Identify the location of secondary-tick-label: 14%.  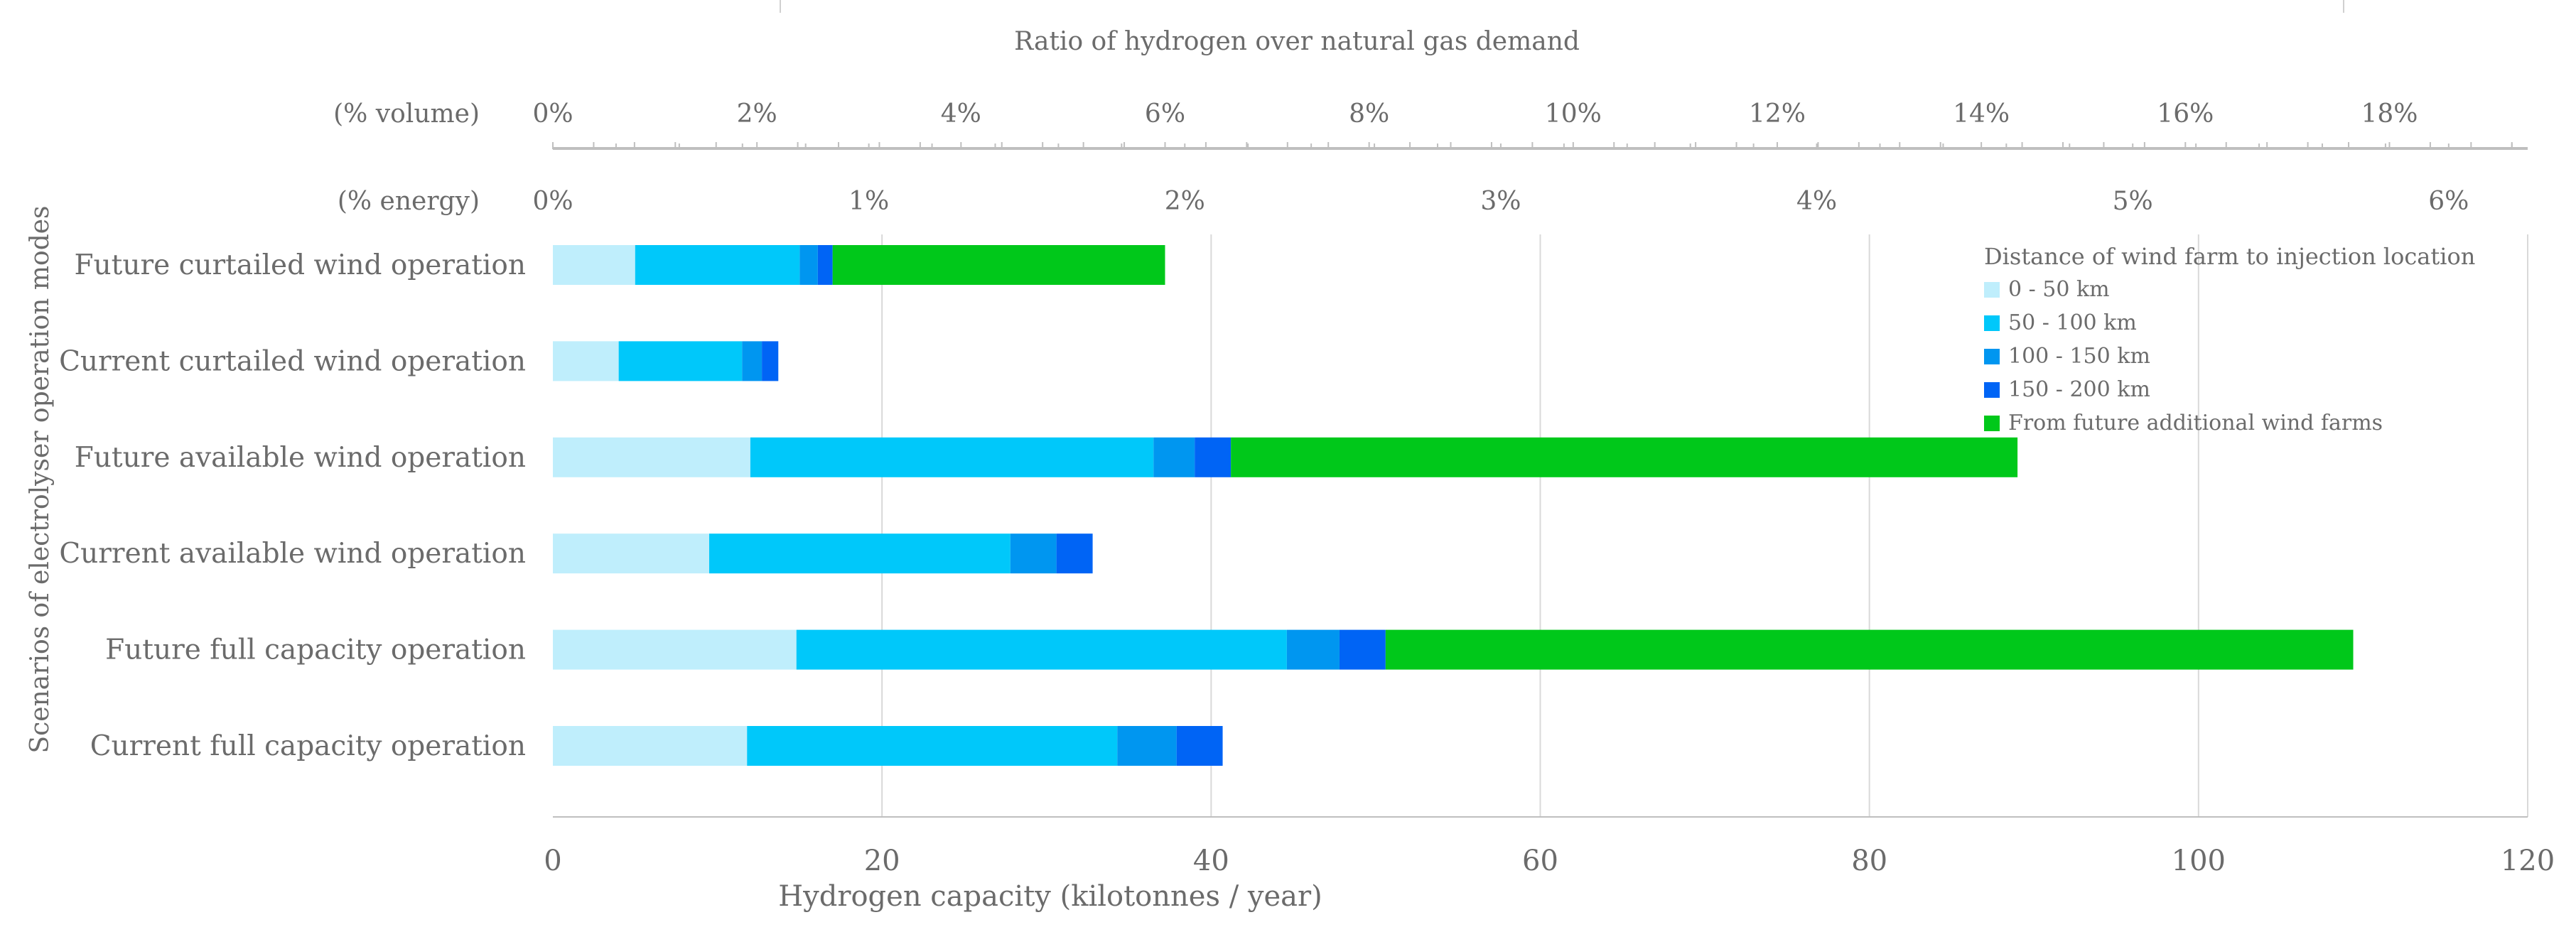
(1981, 114).